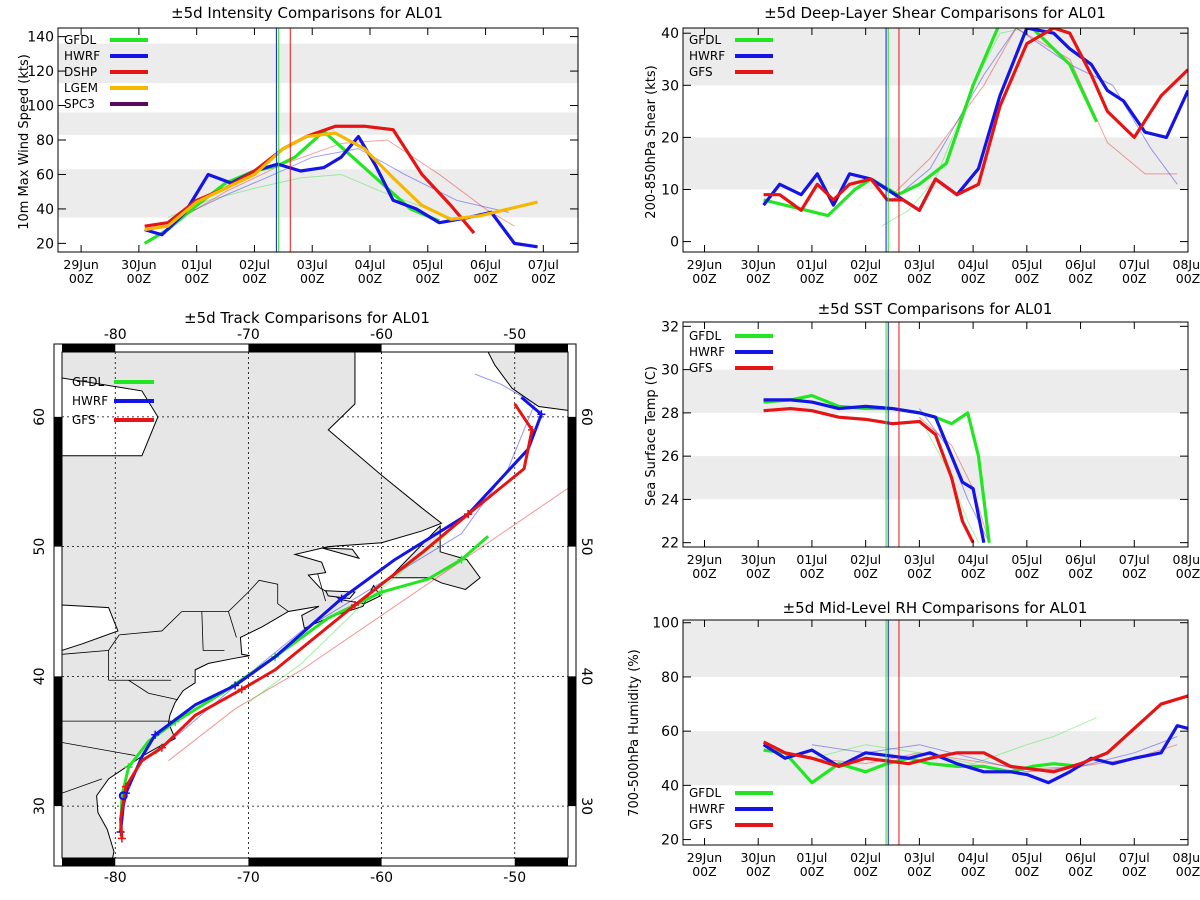 The image size is (1200, 900). I want to click on intensity-ytick-label: 20, so click(45, 244).